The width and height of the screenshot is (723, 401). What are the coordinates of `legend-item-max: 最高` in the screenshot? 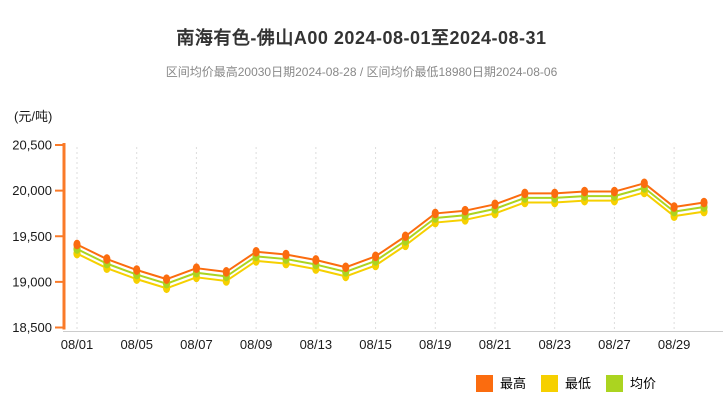 It's located at (501, 383).